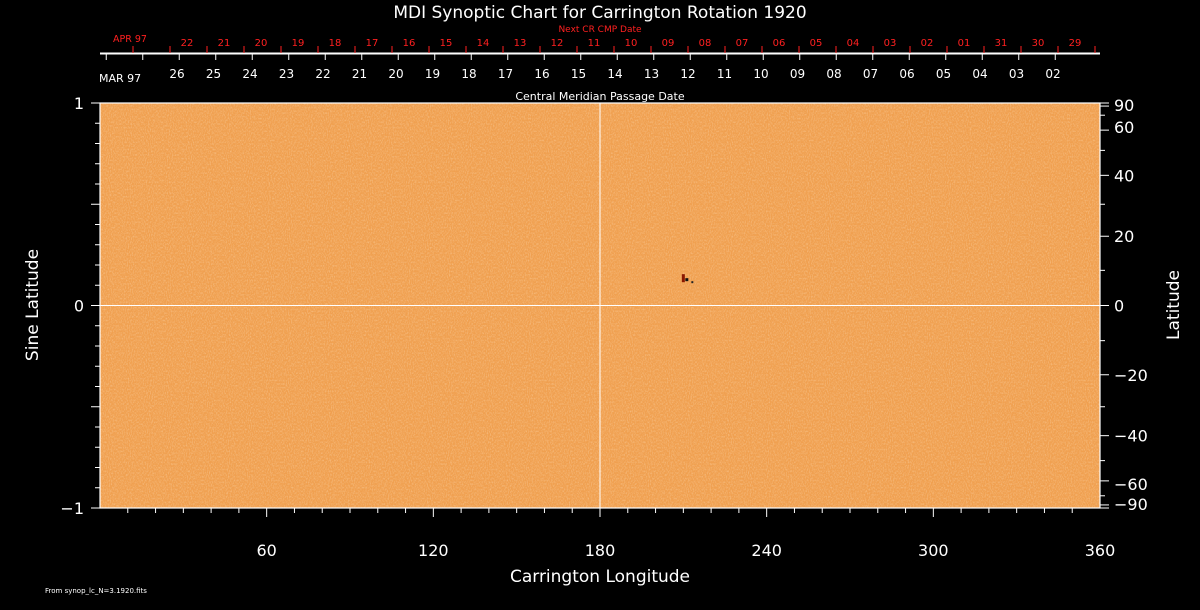  Describe the element at coordinates (395, 74) in the screenshot. I see `cmp-day-label: 20` at that location.